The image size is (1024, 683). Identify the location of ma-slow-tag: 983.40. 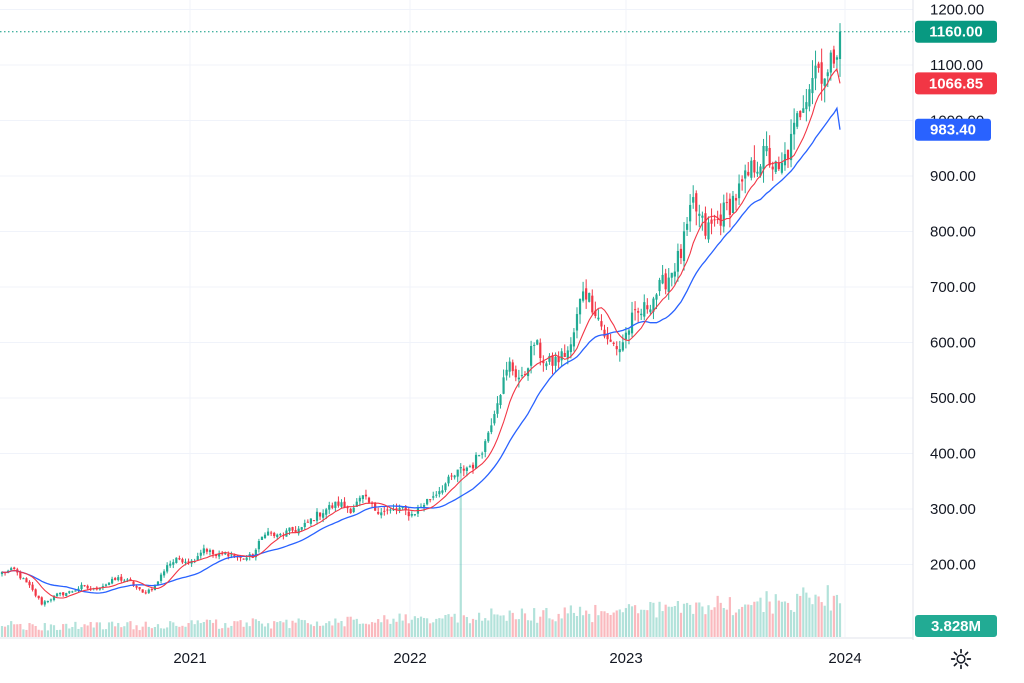
(953, 129).